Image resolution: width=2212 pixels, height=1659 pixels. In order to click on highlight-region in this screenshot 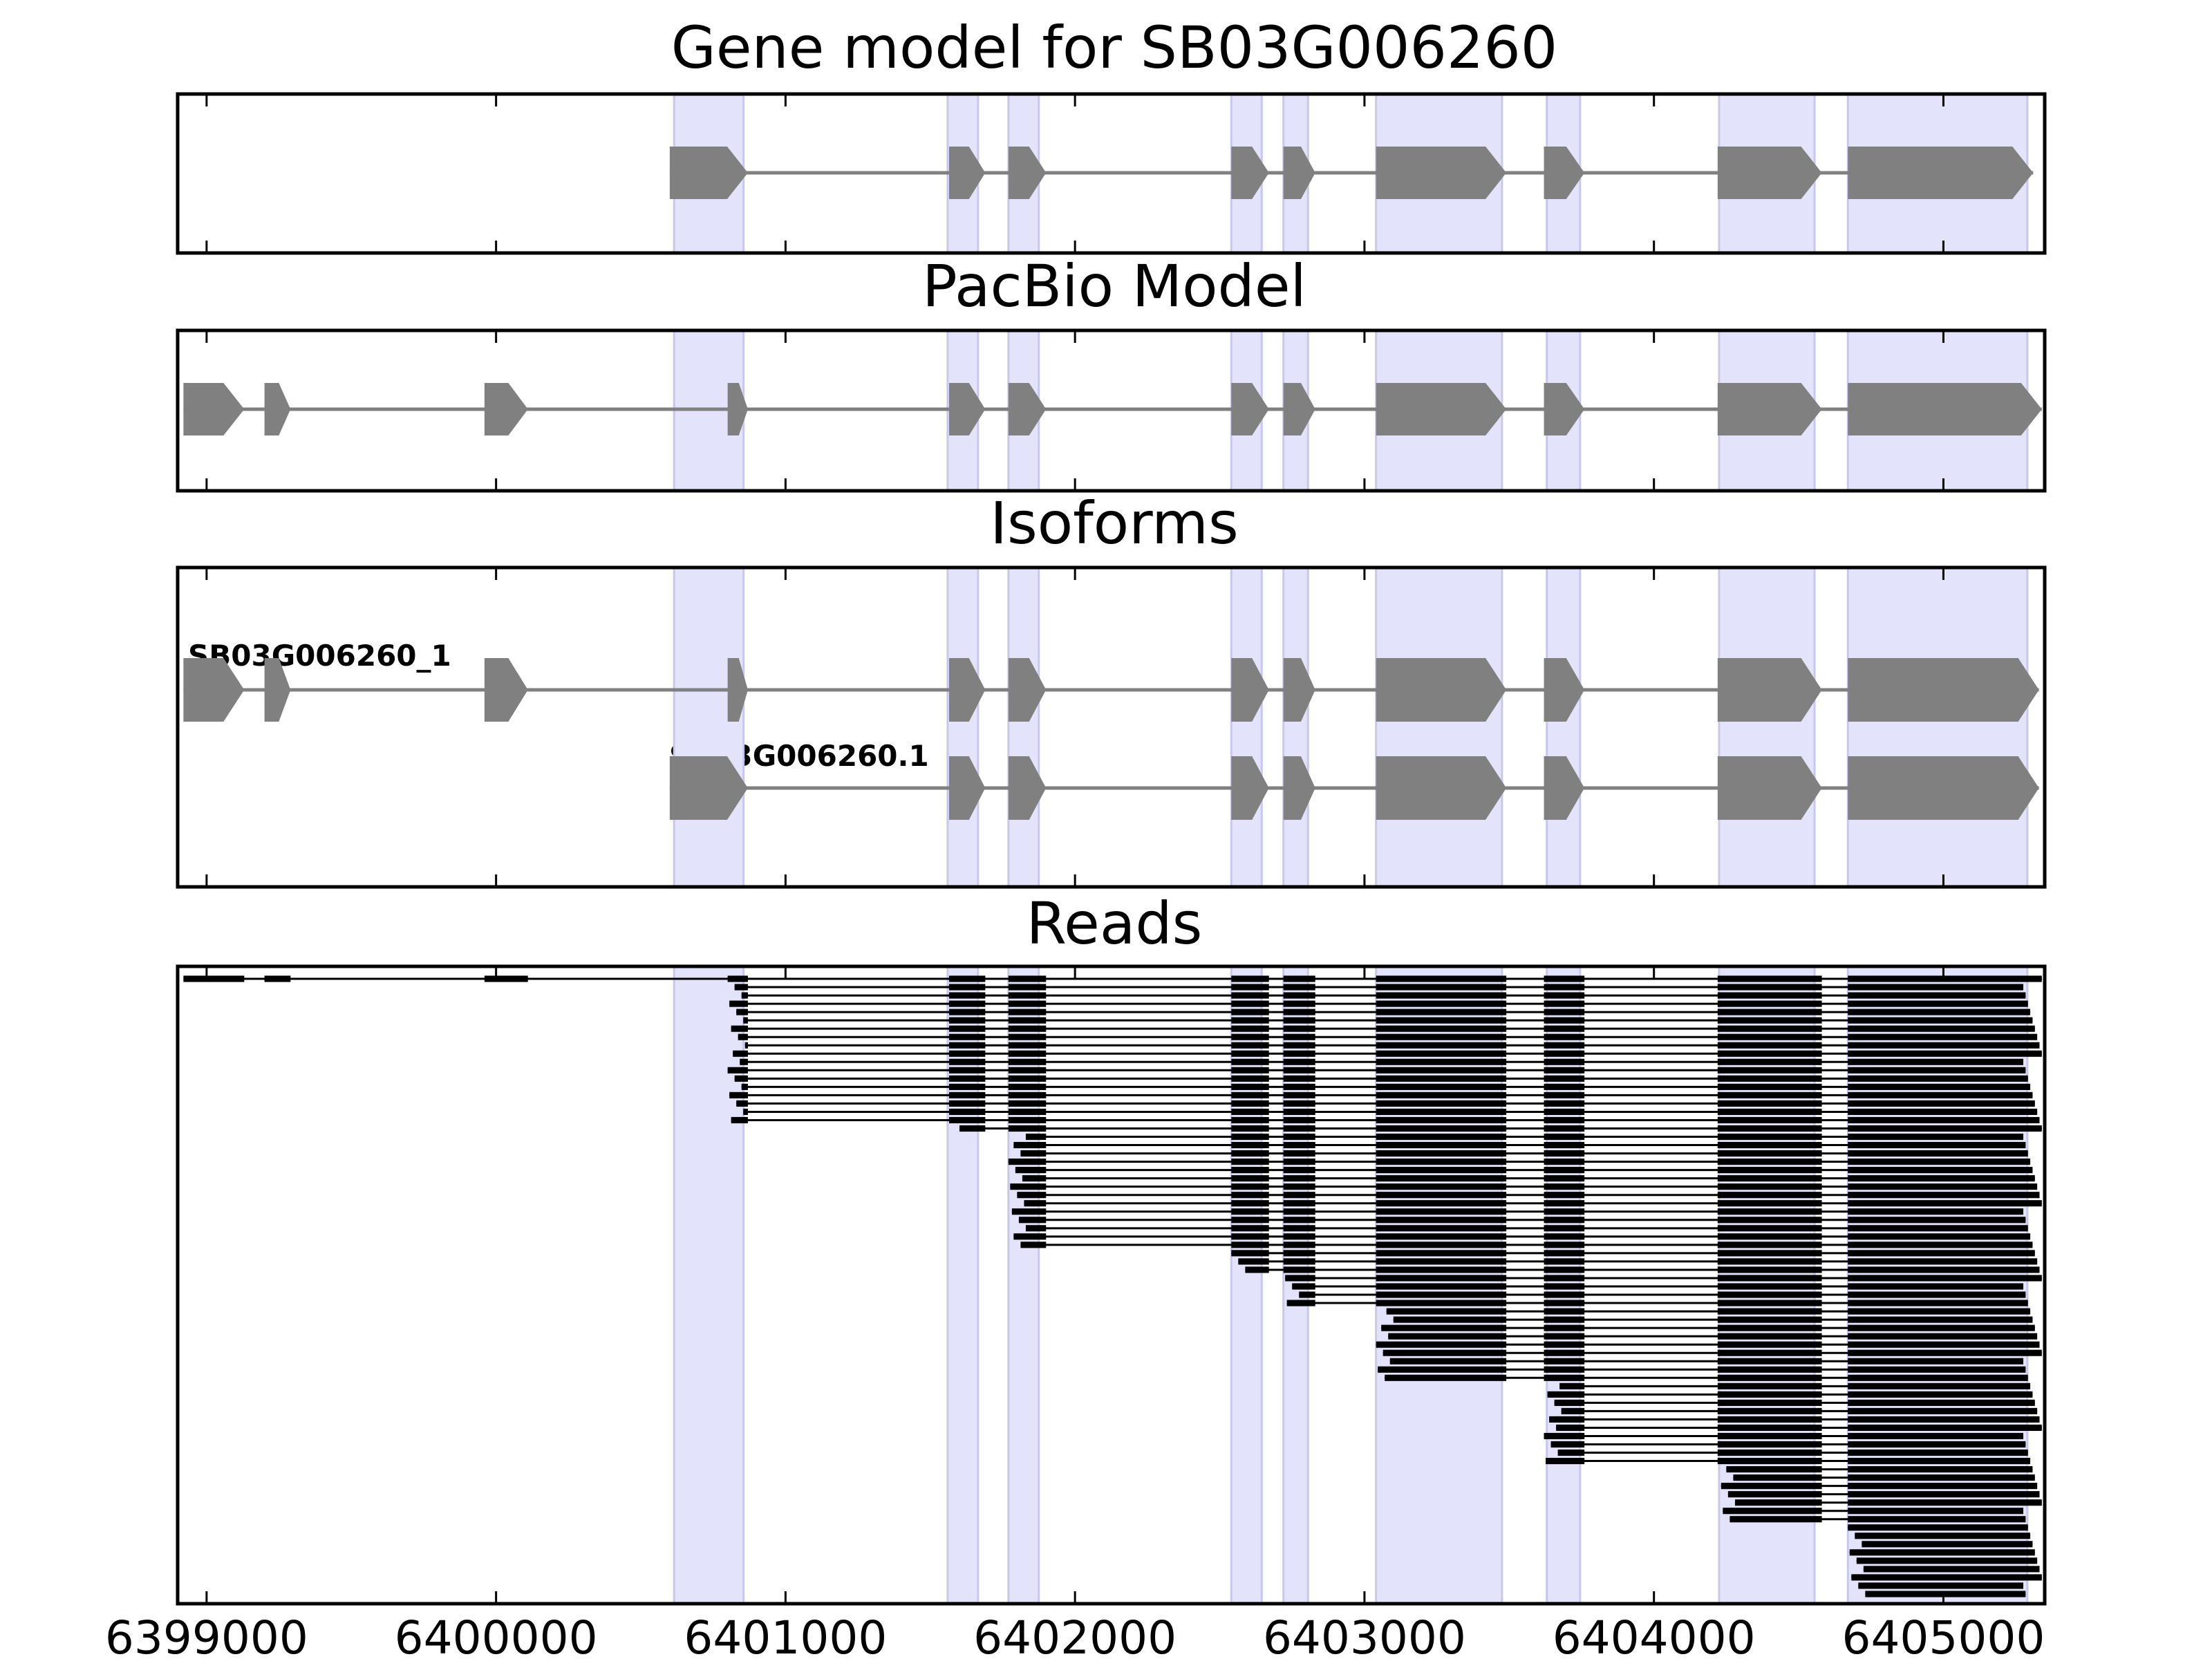, I will do `click(1246, 727)`.